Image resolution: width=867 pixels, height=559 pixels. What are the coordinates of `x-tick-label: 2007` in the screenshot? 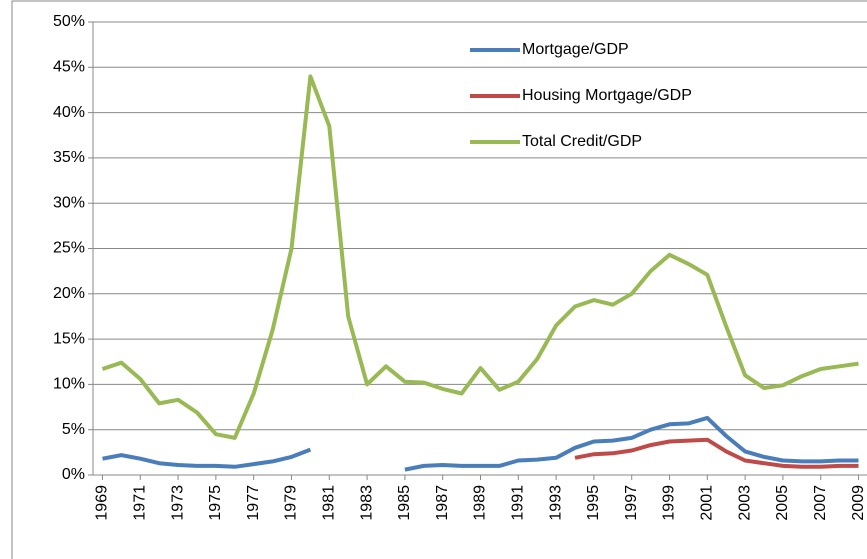 It's located at (820, 503).